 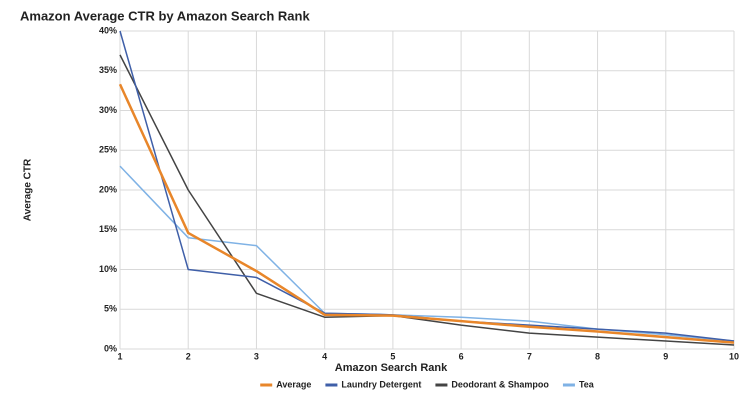 What do you see at coordinates (461, 356) in the screenshot?
I see `x-tick-label: 6` at bounding box center [461, 356].